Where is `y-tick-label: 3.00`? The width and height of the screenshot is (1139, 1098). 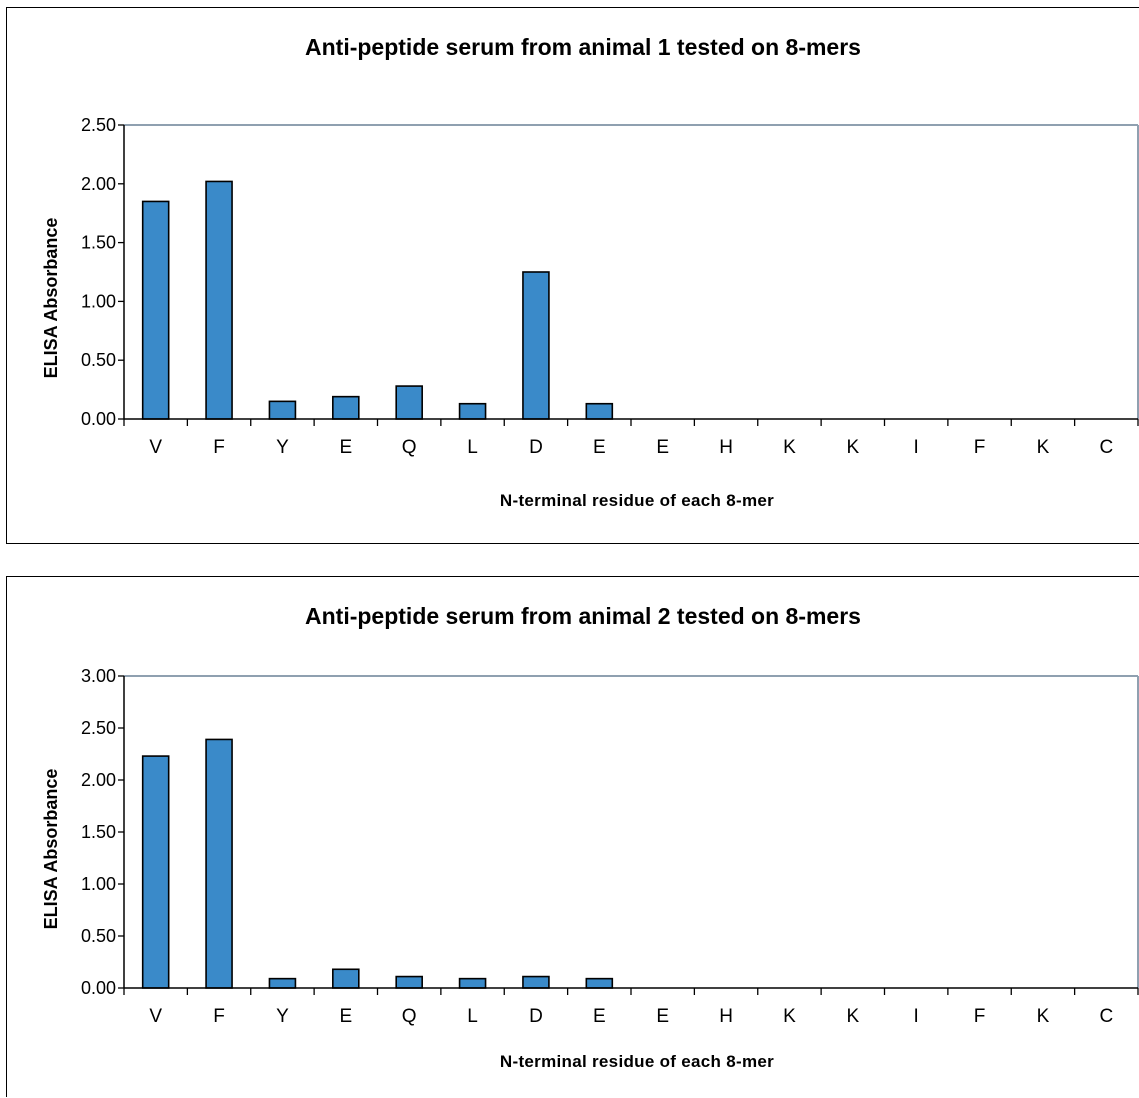
y-tick-label: 3.00 is located at coordinates (98, 676).